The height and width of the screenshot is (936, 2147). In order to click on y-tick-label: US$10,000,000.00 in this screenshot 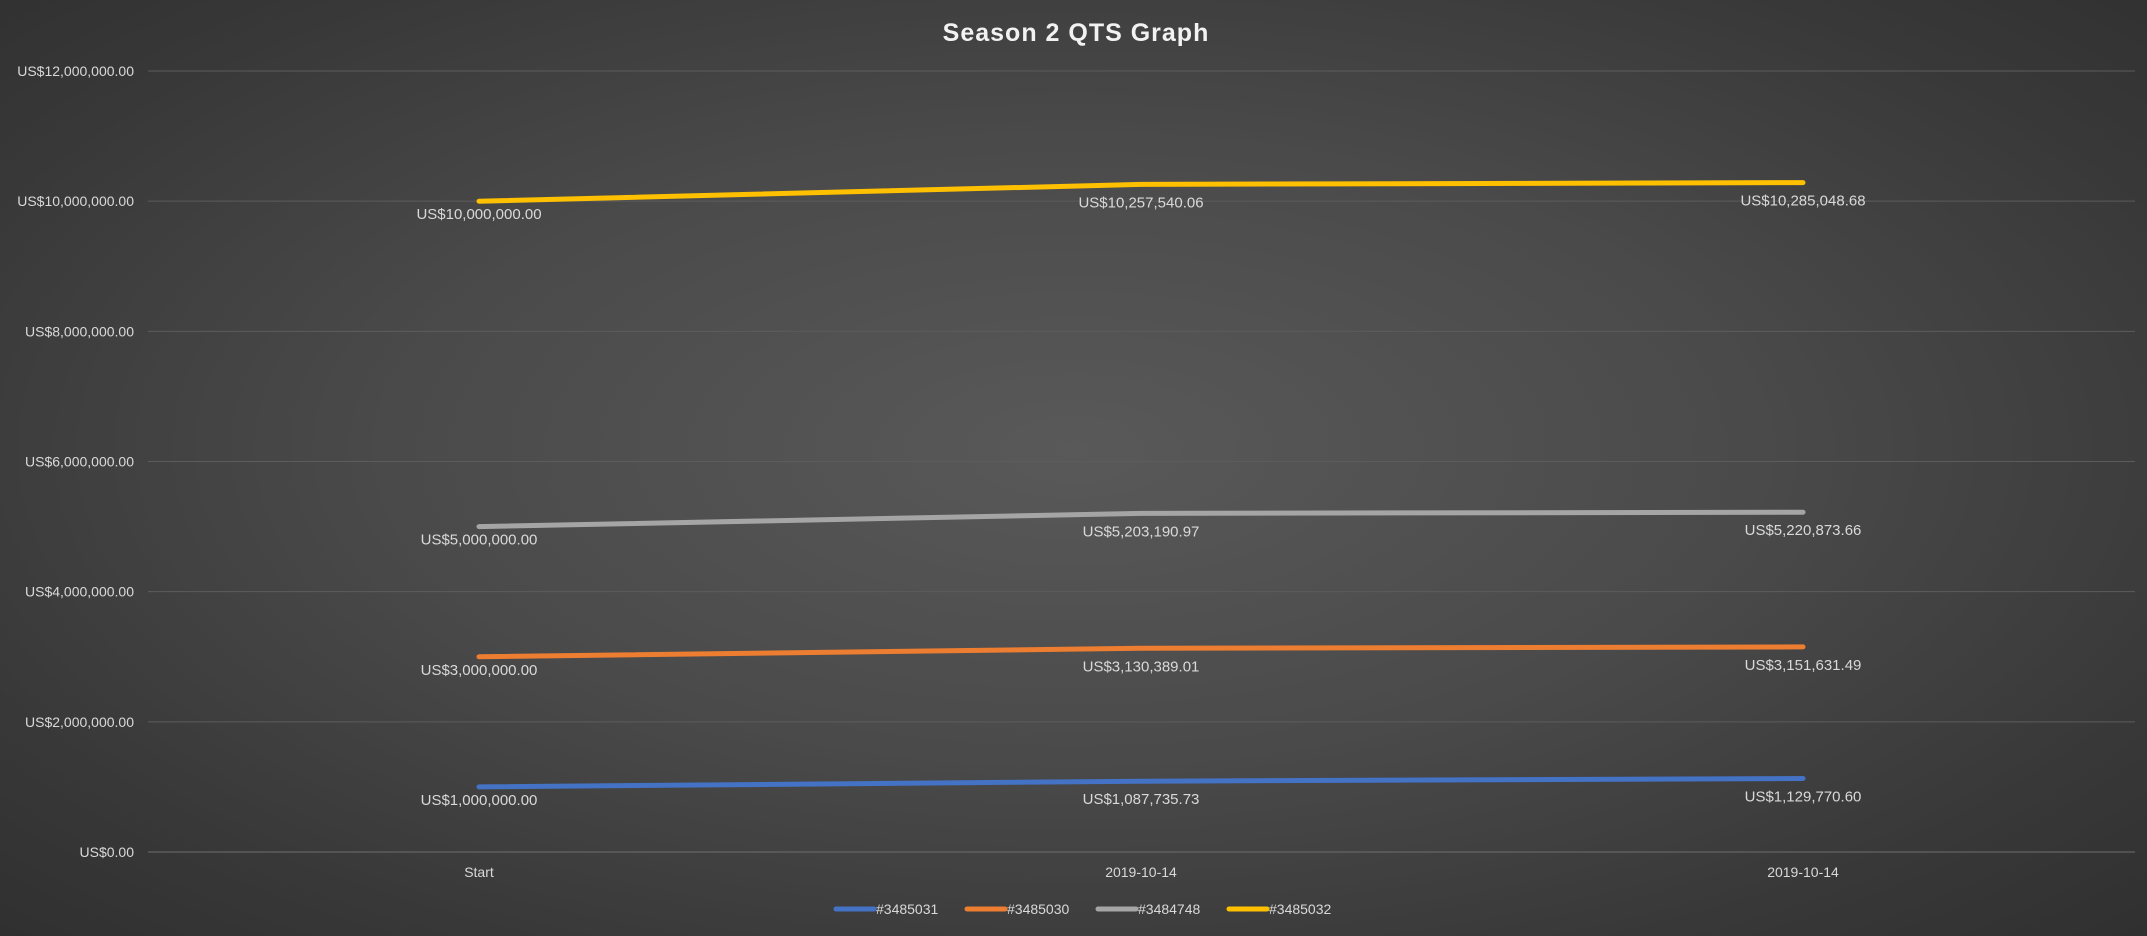, I will do `click(75, 201)`.